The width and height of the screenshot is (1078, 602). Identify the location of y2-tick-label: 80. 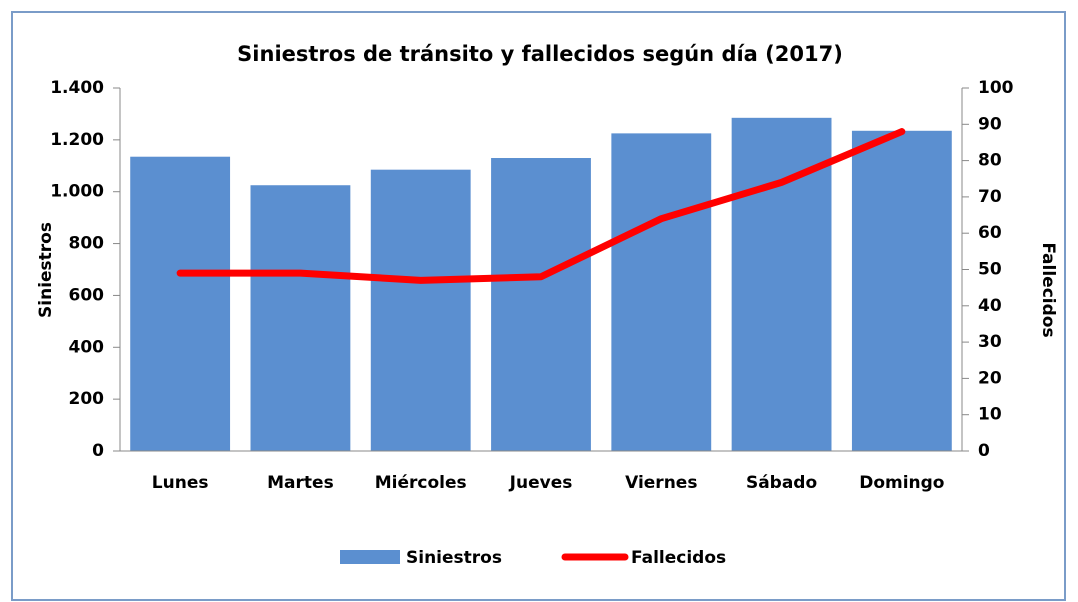
(990, 161).